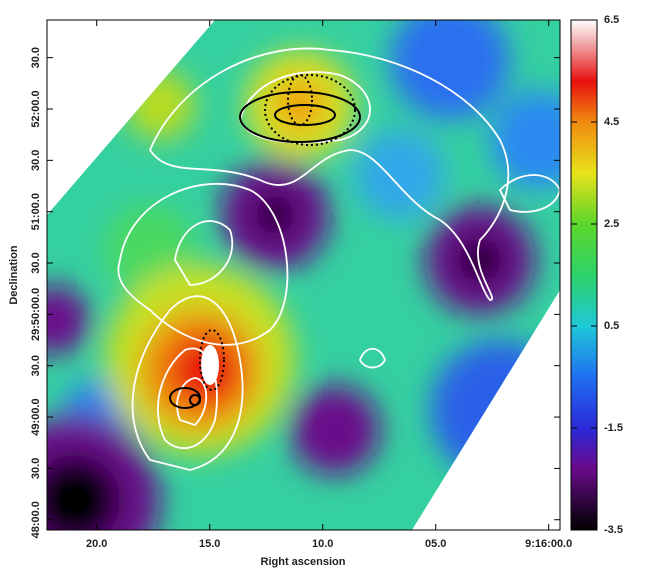 The image size is (646, 584). I want to click on y-tick-label: 48:00.0, so click(36, 519).